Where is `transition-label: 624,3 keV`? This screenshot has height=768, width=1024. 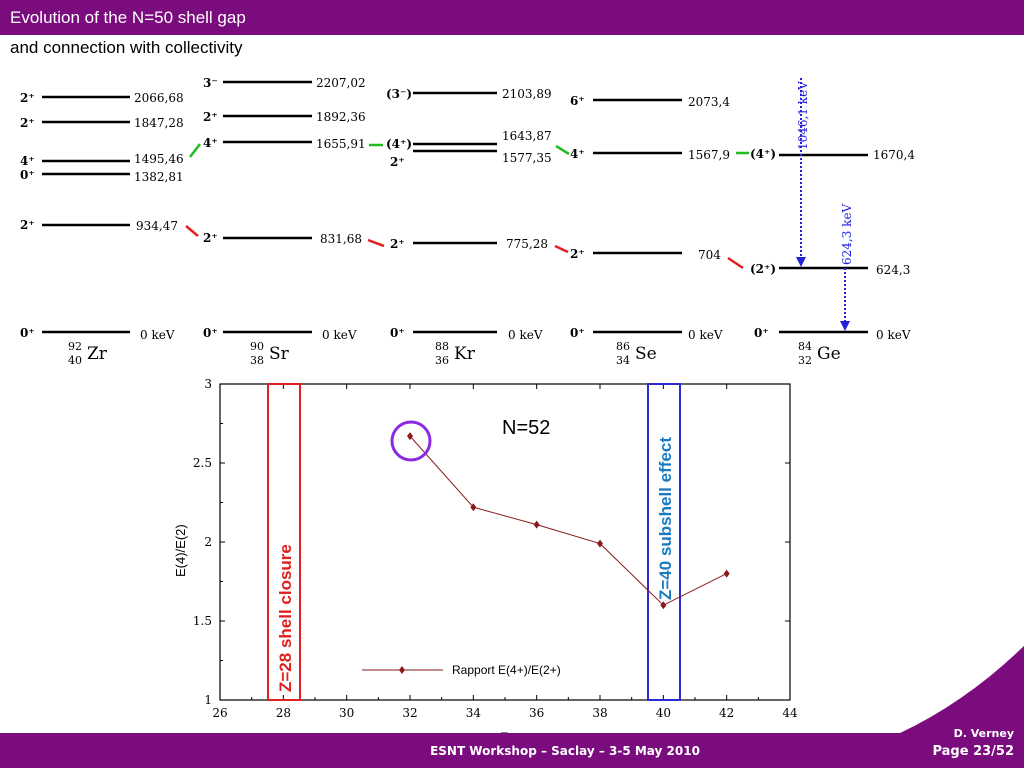 transition-label: 624,3 keV is located at coordinates (847, 234).